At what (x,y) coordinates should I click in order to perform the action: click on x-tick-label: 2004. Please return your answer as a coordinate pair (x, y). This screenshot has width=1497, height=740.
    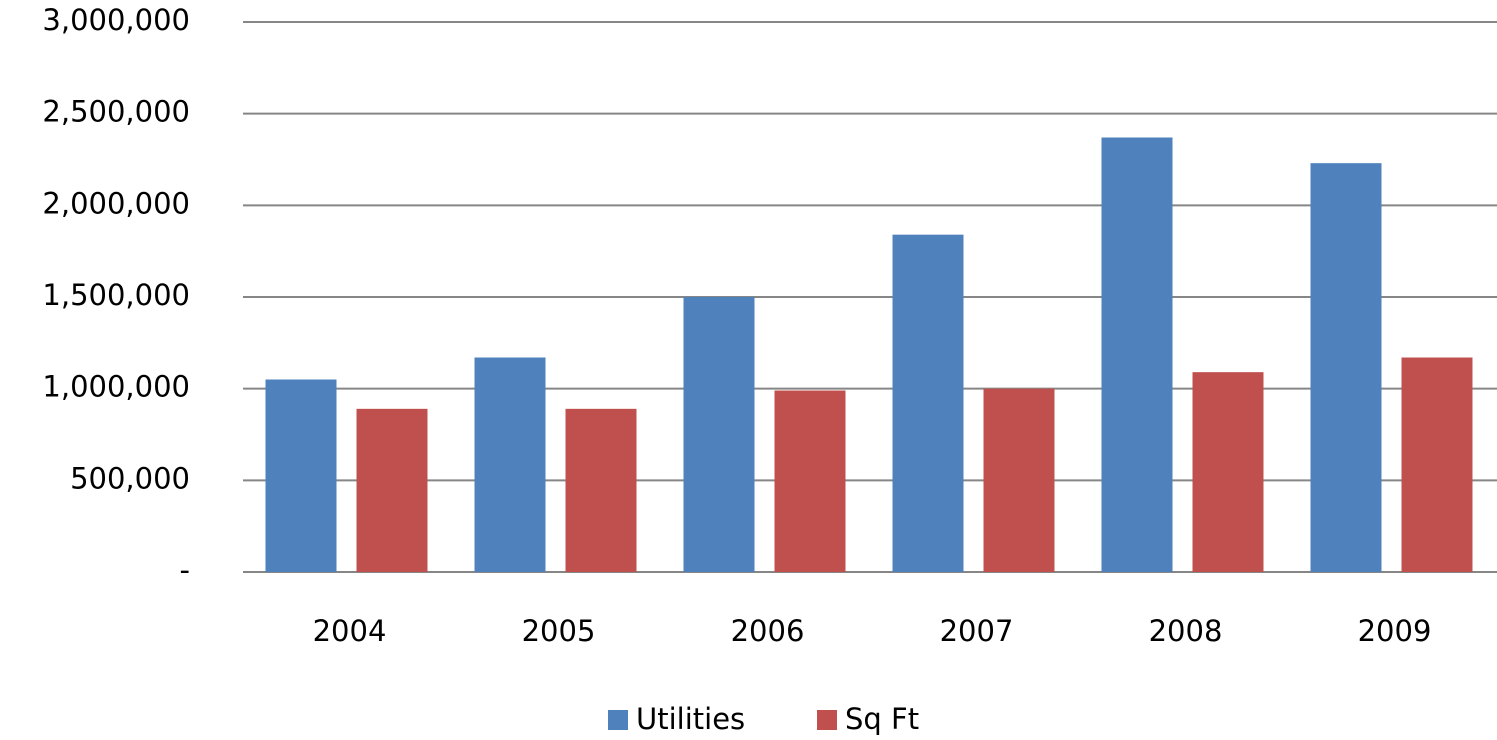
    Looking at the image, I should click on (350, 631).